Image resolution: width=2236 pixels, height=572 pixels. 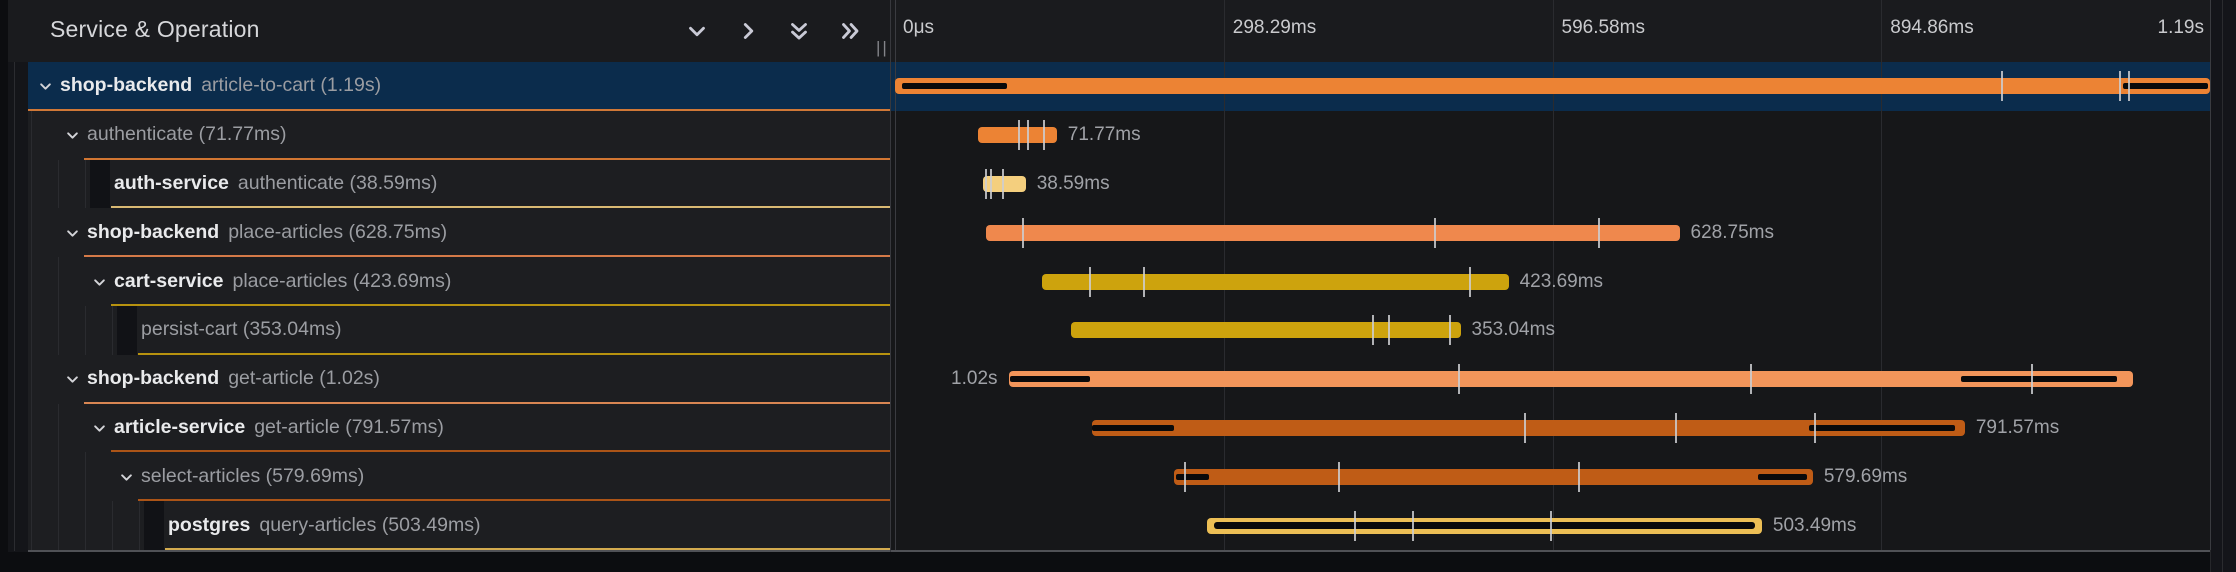 What do you see at coordinates (1550, 330) in the screenshot?
I see `trace-row-track: 353.04ms` at bounding box center [1550, 330].